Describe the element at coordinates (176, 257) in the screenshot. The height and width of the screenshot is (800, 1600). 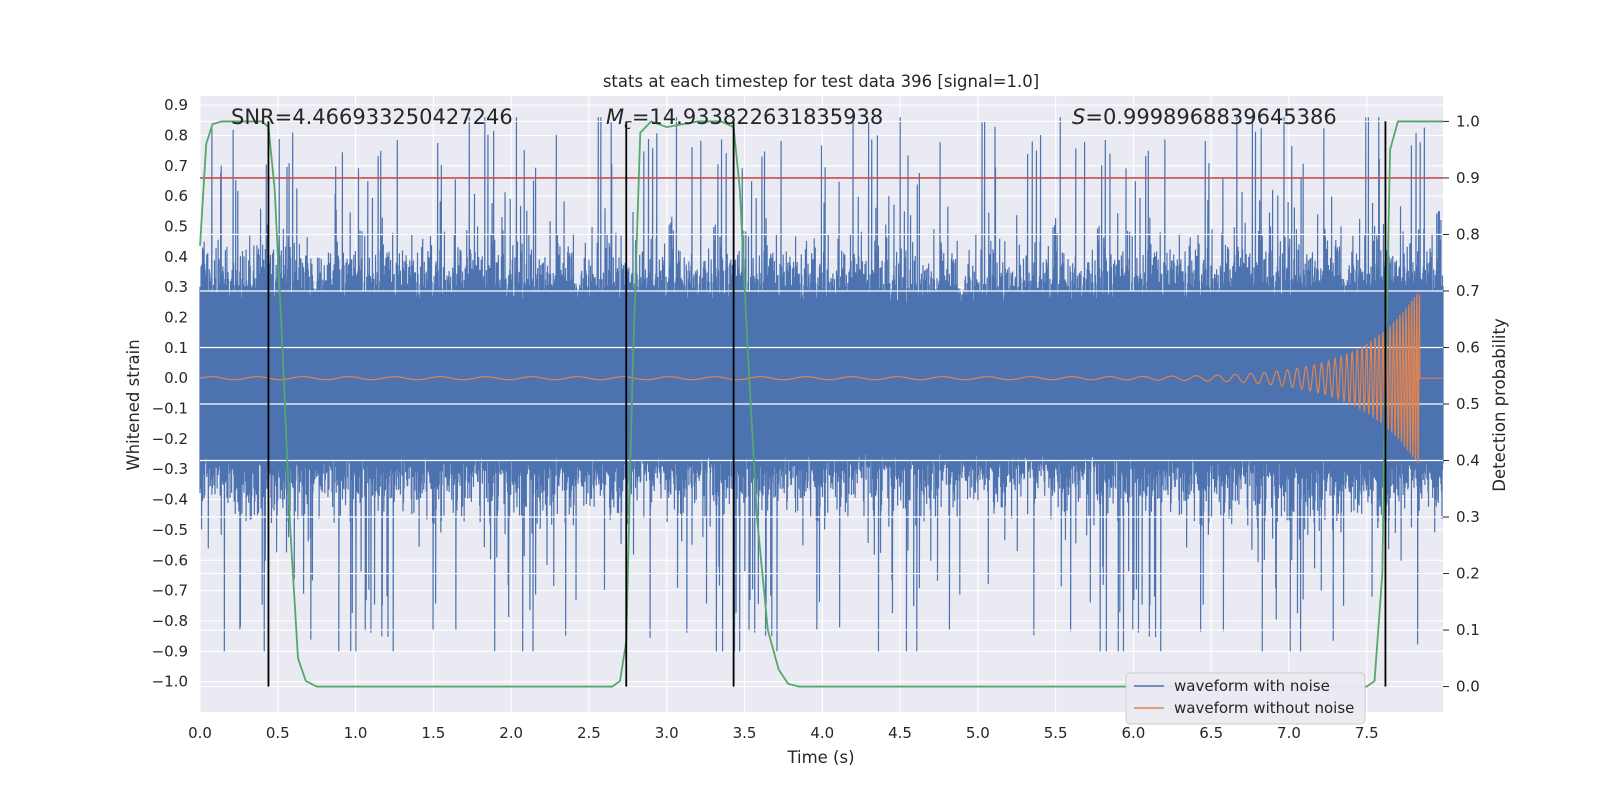
I see `y-left-tick-label: 0.4` at that location.